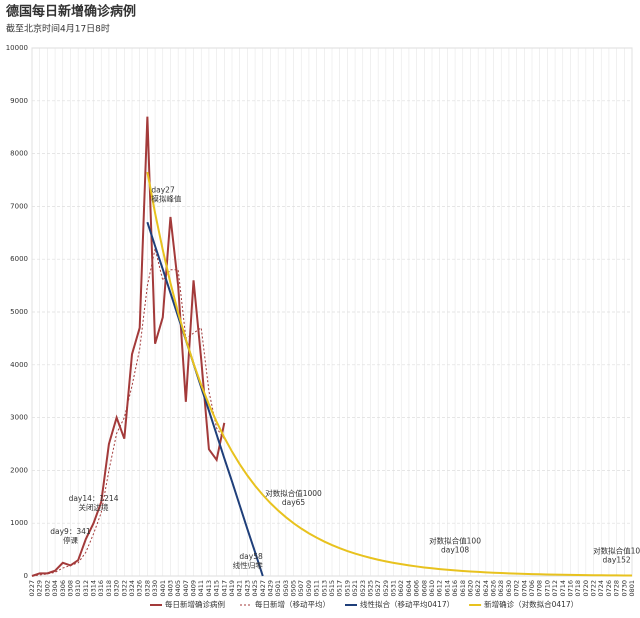 The image size is (640, 618). Describe the element at coordinates (32, 588) in the screenshot. I see `x-tick-label: 0227` at that location.